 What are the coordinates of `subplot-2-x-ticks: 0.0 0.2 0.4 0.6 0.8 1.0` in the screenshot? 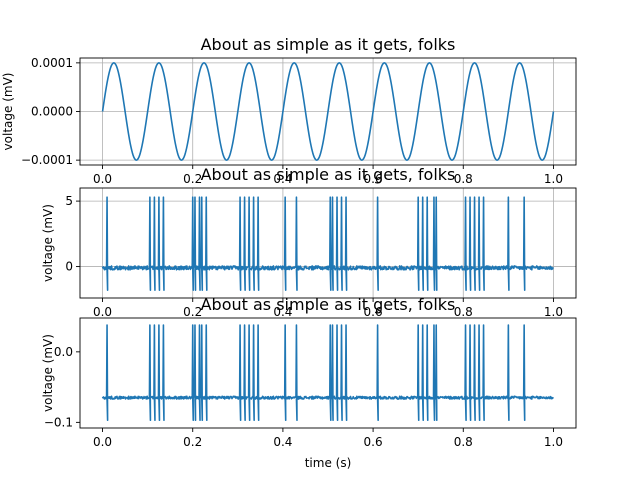 It's located at (328, 308).